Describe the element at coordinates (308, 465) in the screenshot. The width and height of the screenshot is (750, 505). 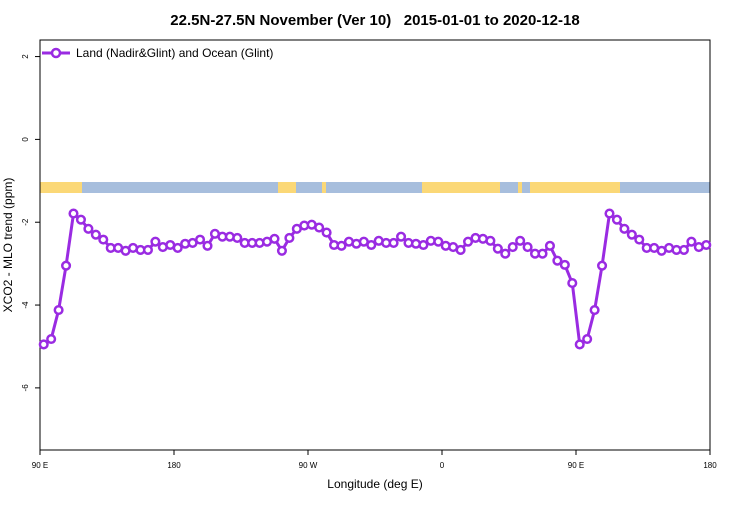
I see `x-tick-label: 90 W` at that location.